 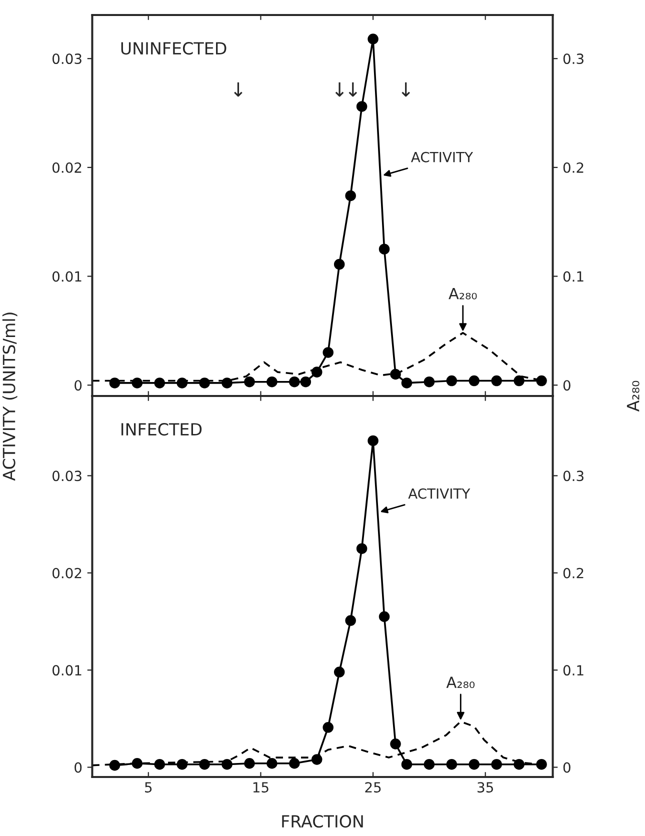 I want to click on text: UNINFECTED, so click(x=173, y=48).